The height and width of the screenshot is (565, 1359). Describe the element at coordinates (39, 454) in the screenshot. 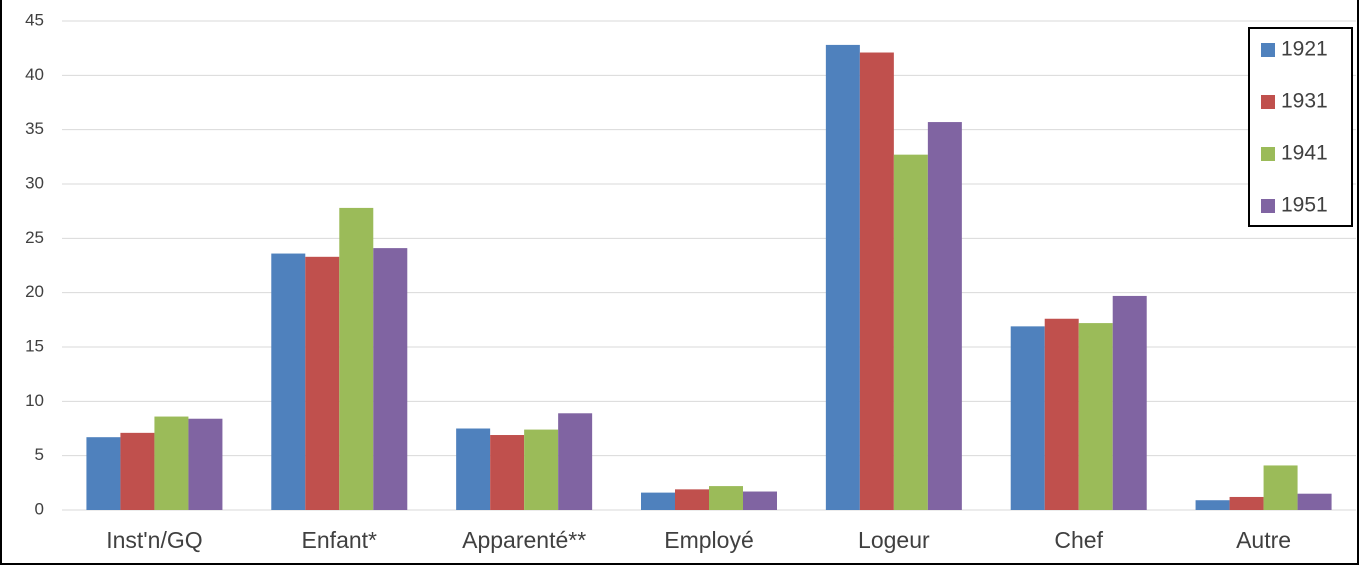

I see `y-tick-label: 5` at that location.